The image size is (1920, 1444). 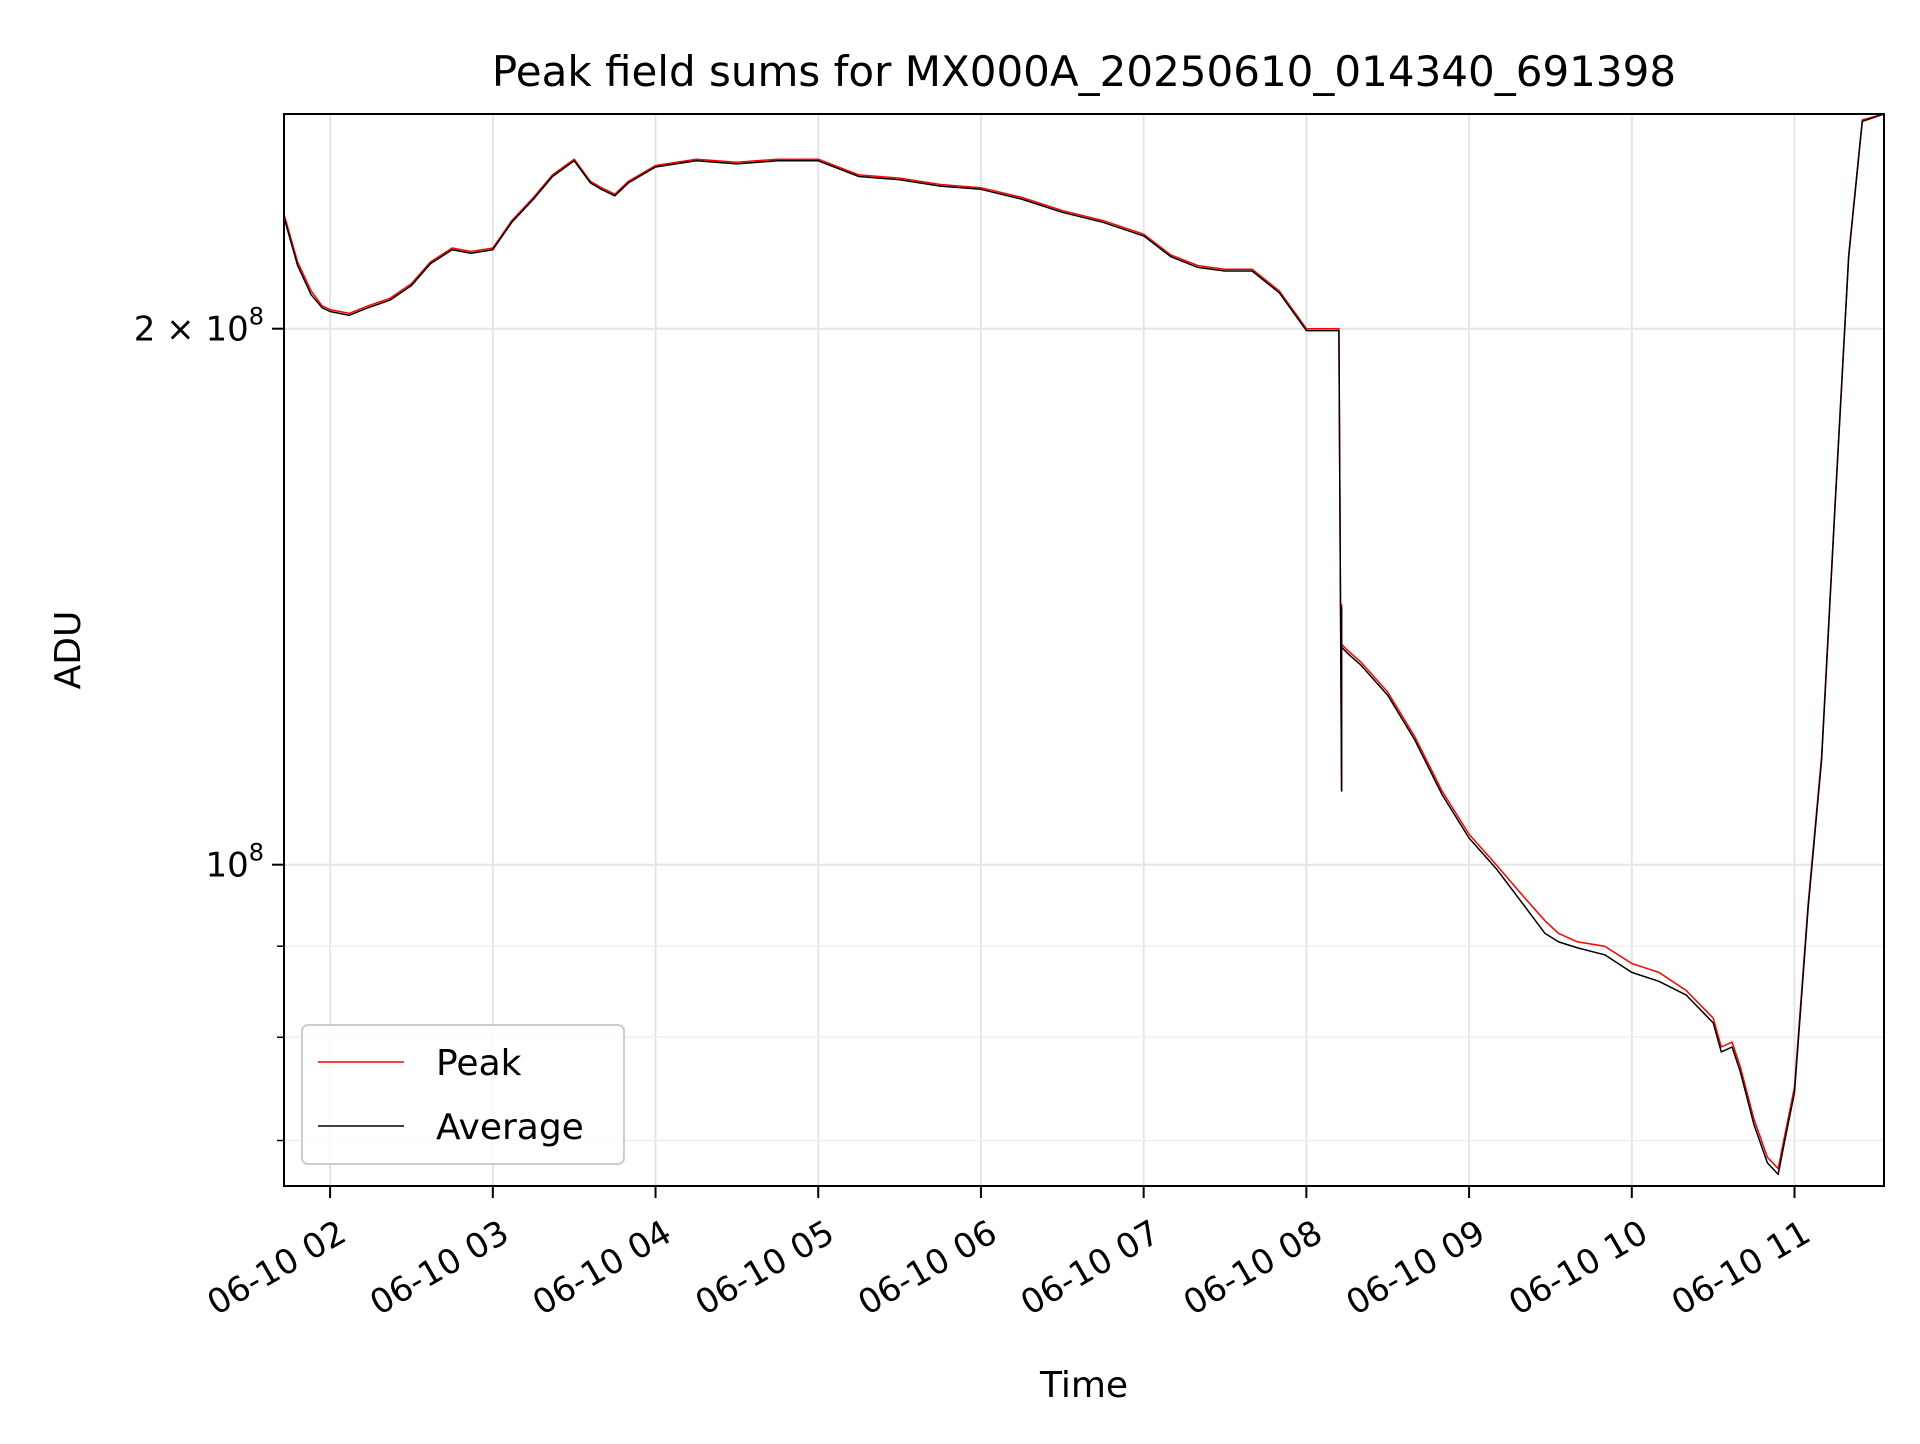 I want to click on legend-box, so click(x=463, y=1094).